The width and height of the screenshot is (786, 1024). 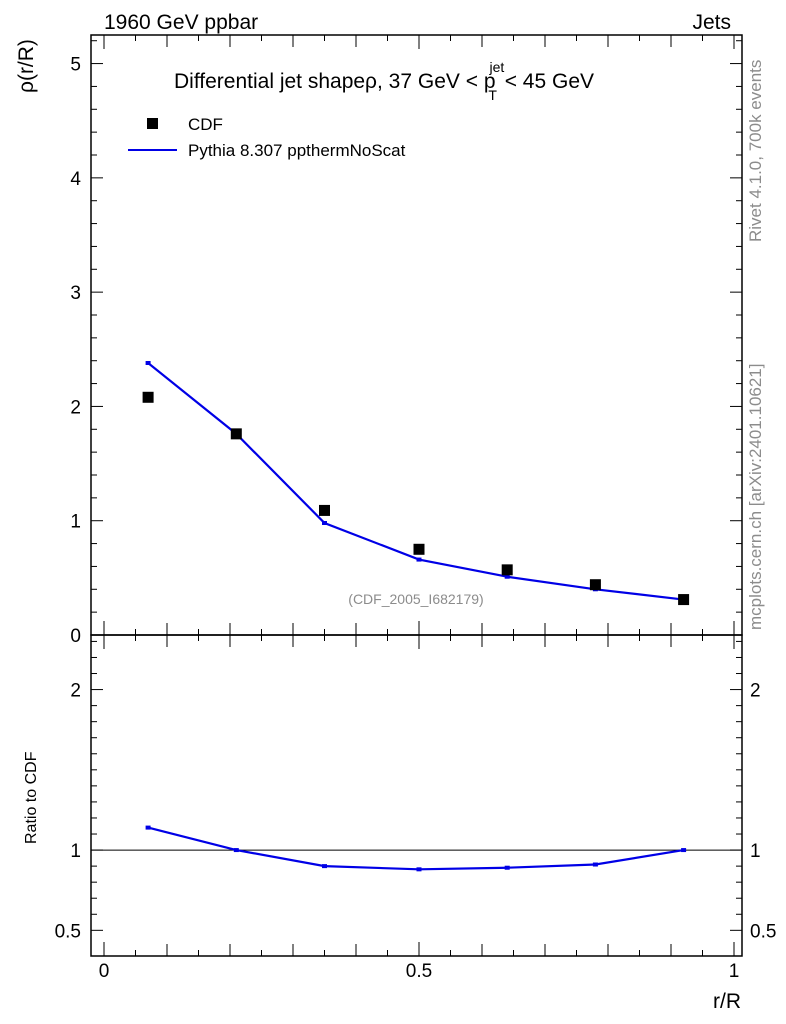 I want to click on rivet-version-label: Rivet 4.1.0, 700k events, so click(x=755, y=151).